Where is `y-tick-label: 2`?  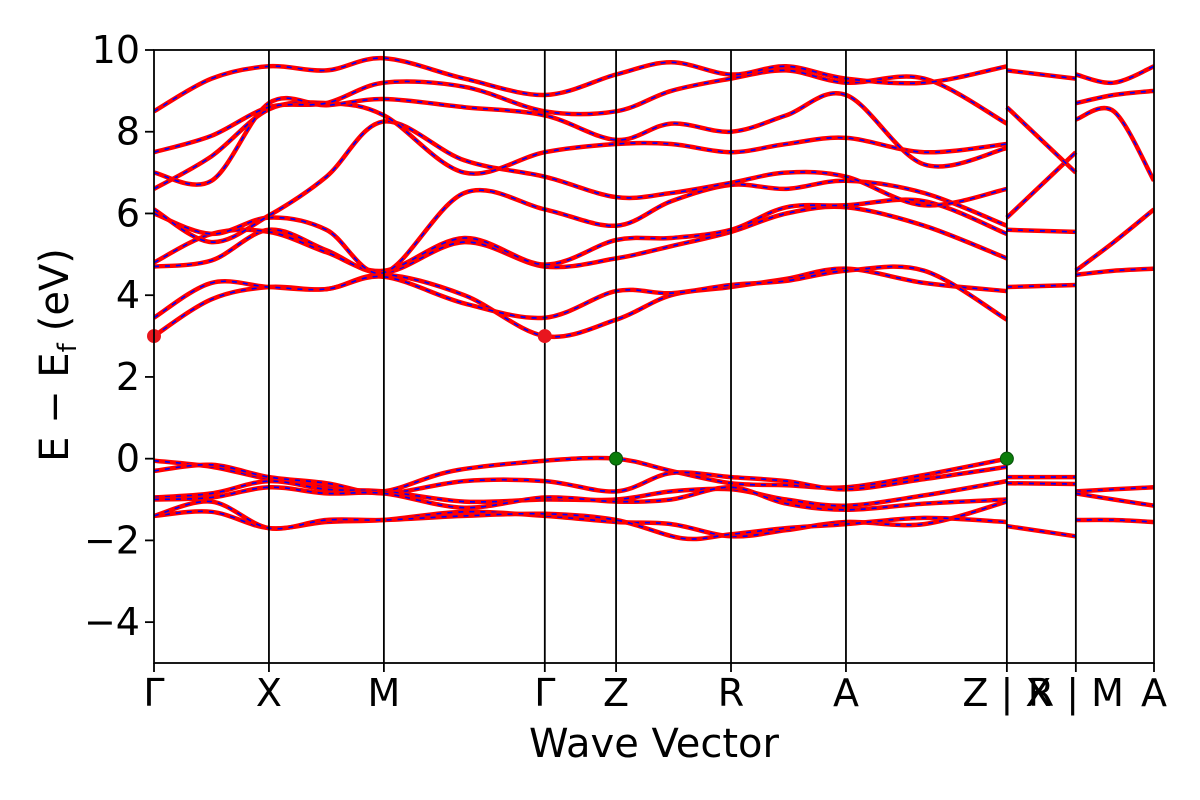 y-tick-label: 2 is located at coordinates (128, 377).